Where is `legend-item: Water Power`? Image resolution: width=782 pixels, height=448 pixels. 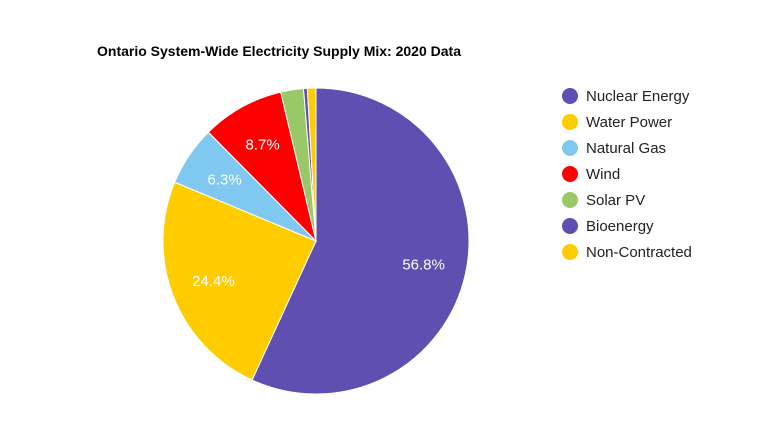
legend-item: Water Power is located at coordinates (617, 122).